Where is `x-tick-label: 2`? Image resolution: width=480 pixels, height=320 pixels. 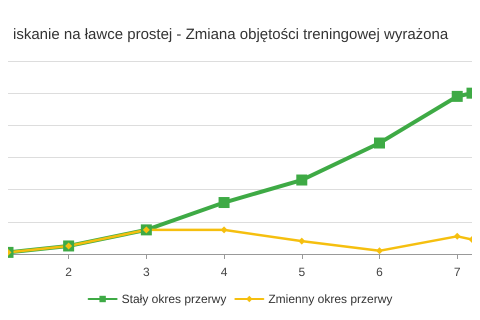
x-tick-label: 2 is located at coordinates (68, 272).